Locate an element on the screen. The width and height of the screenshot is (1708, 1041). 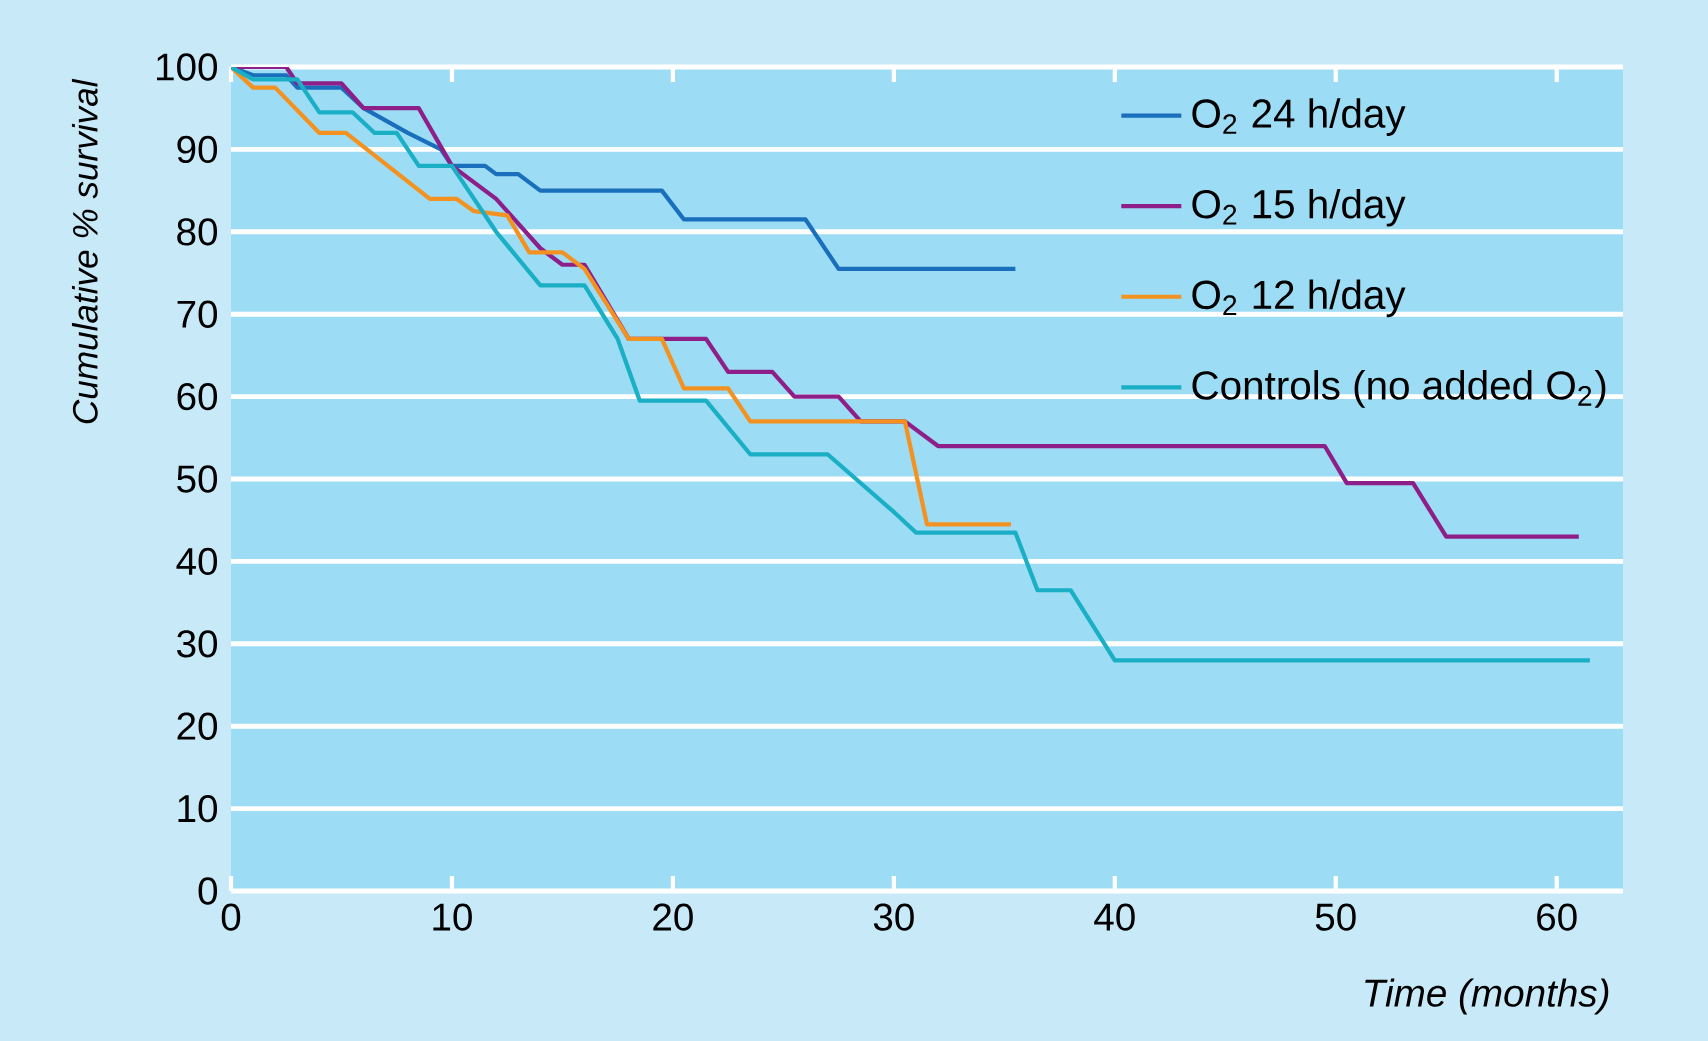
y-axis-title: Cumulative % survival is located at coordinates (84, 251).